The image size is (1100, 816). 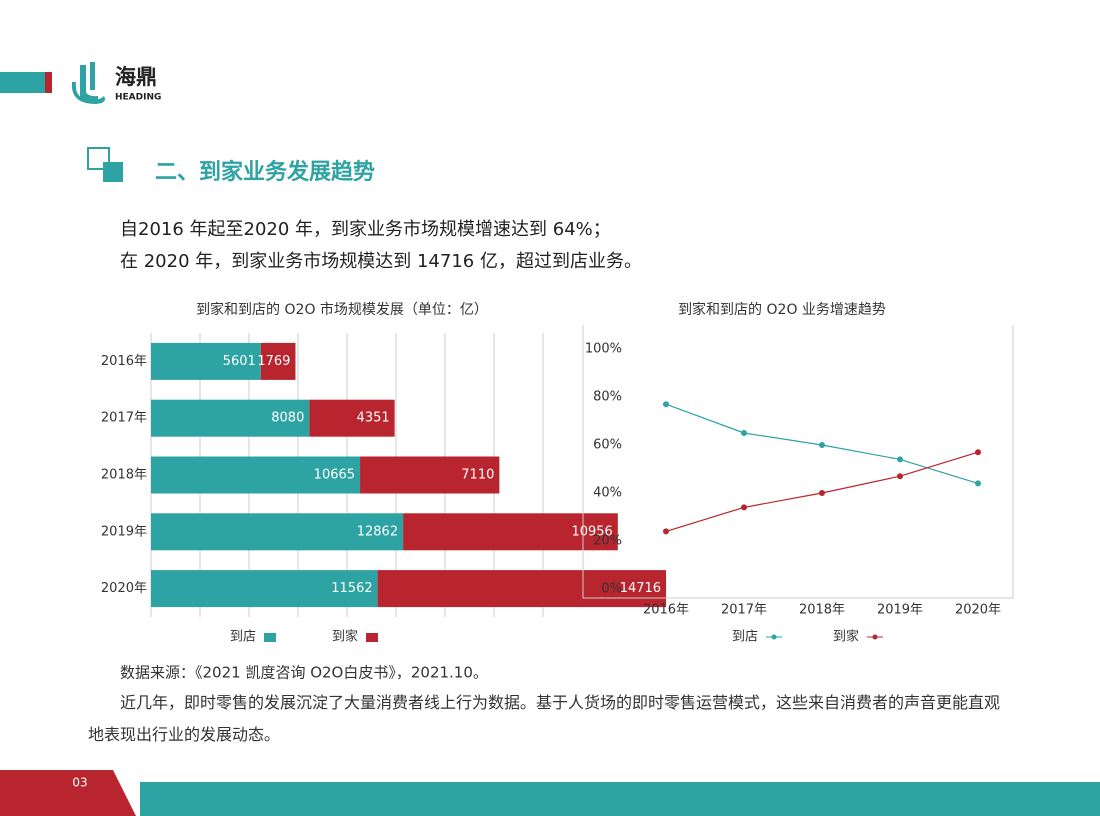 What do you see at coordinates (591, 531) in the screenshot?
I see `data-label: 10956` at bounding box center [591, 531].